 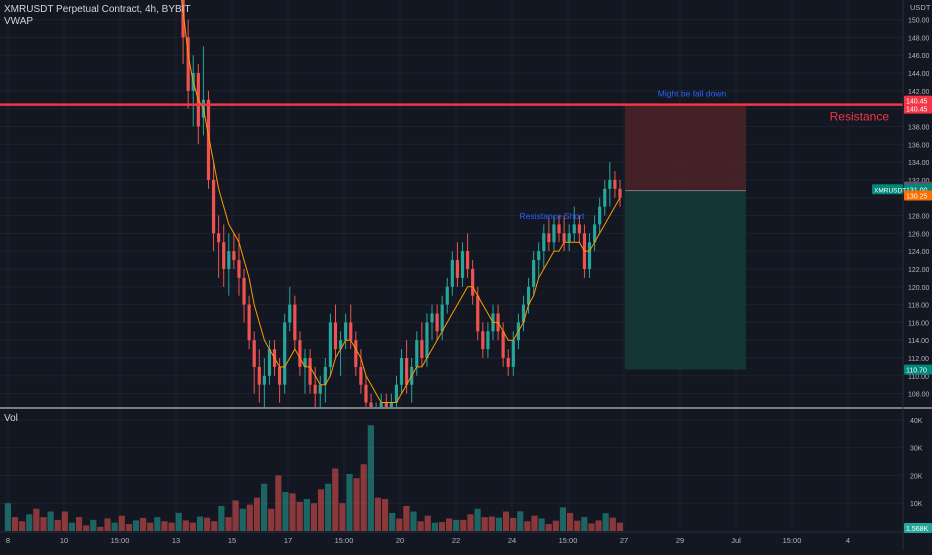 What do you see at coordinates (512, 540) in the screenshot?
I see `time-tick-label: 24` at bounding box center [512, 540].